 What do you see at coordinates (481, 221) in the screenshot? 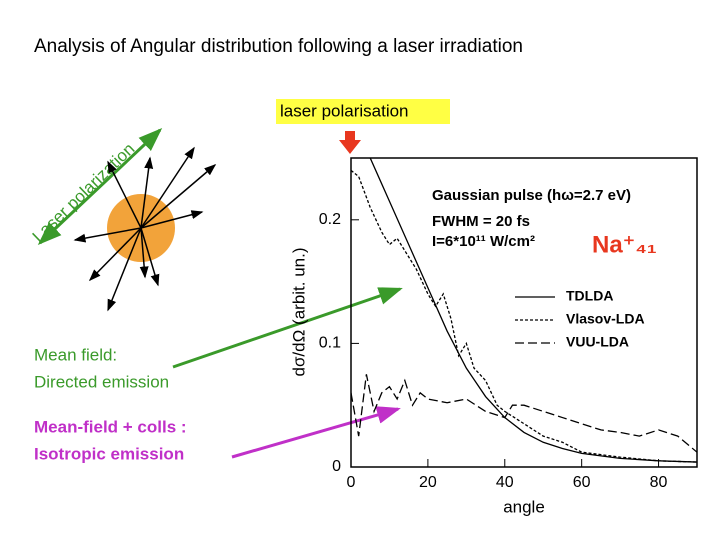
I see `annotation: FWHM = 20 fs` at bounding box center [481, 221].